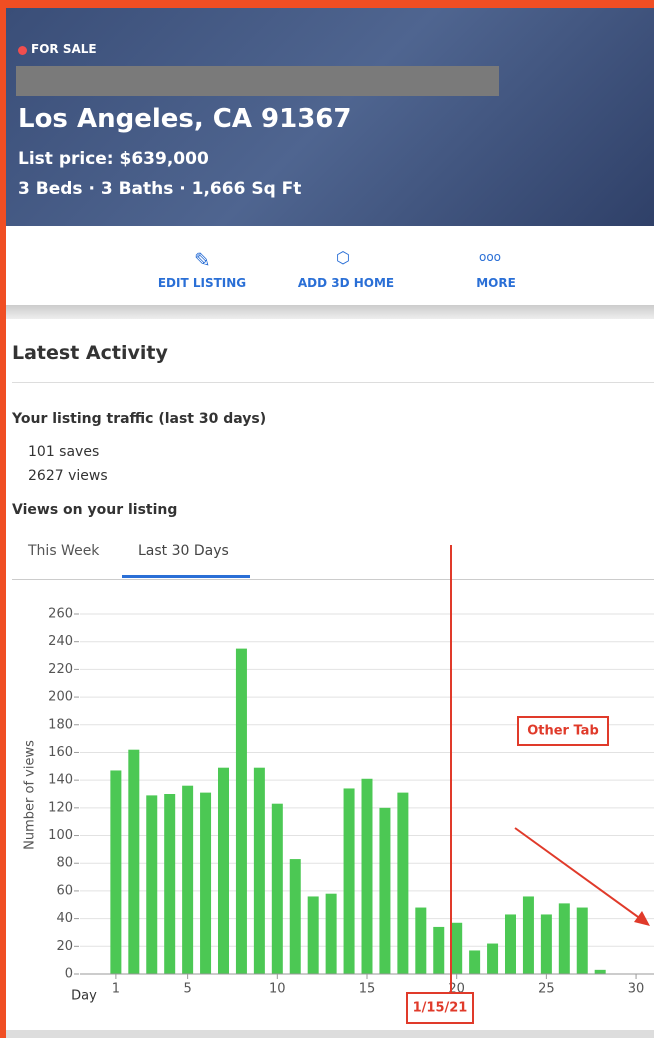 This screenshot has width=654, height=1038. What do you see at coordinates (257, 81) in the screenshot?
I see `redacted` at bounding box center [257, 81].